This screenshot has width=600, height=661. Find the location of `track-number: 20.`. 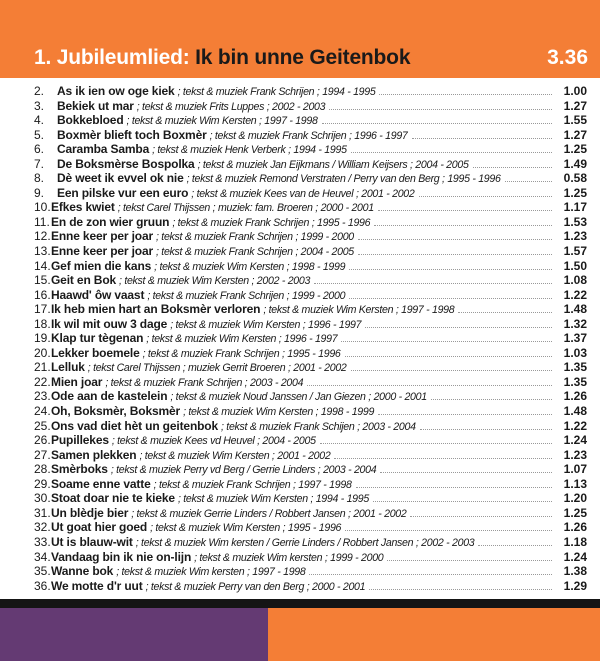

track-number: 20. is located at coordinates (42, 352).